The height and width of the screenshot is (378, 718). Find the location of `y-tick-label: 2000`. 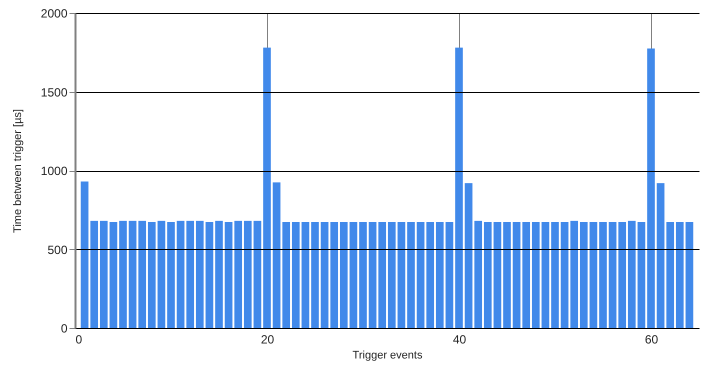

y-tick-label: 2000 is located at coordinates (54, 13).